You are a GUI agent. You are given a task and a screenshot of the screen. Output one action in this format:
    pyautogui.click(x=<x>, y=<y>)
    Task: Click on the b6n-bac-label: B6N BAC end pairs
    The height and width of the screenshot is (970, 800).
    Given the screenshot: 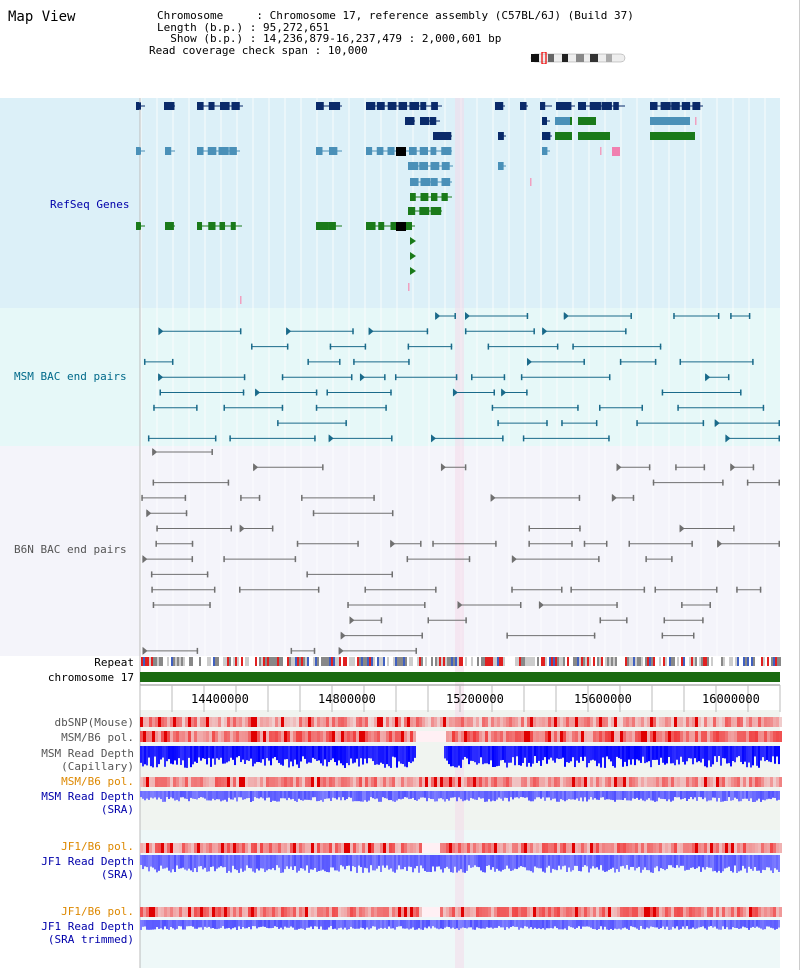 What is the action you would take?
    pyautogui.click(x=70, y=549)
    